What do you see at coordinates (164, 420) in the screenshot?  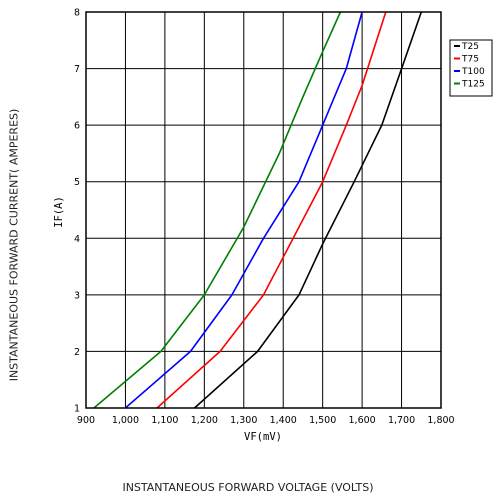 I see `x-tick-label: 1,100` at bounding box center [164, 420].